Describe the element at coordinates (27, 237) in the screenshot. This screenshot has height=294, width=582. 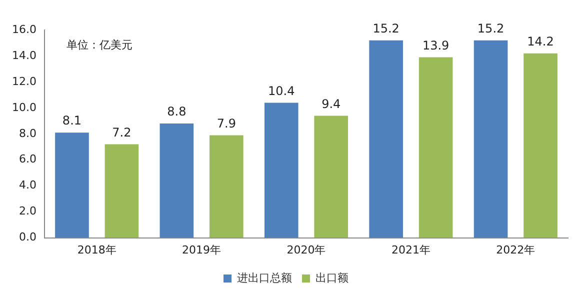
I see `y-tick-label: 0.0` at that location.